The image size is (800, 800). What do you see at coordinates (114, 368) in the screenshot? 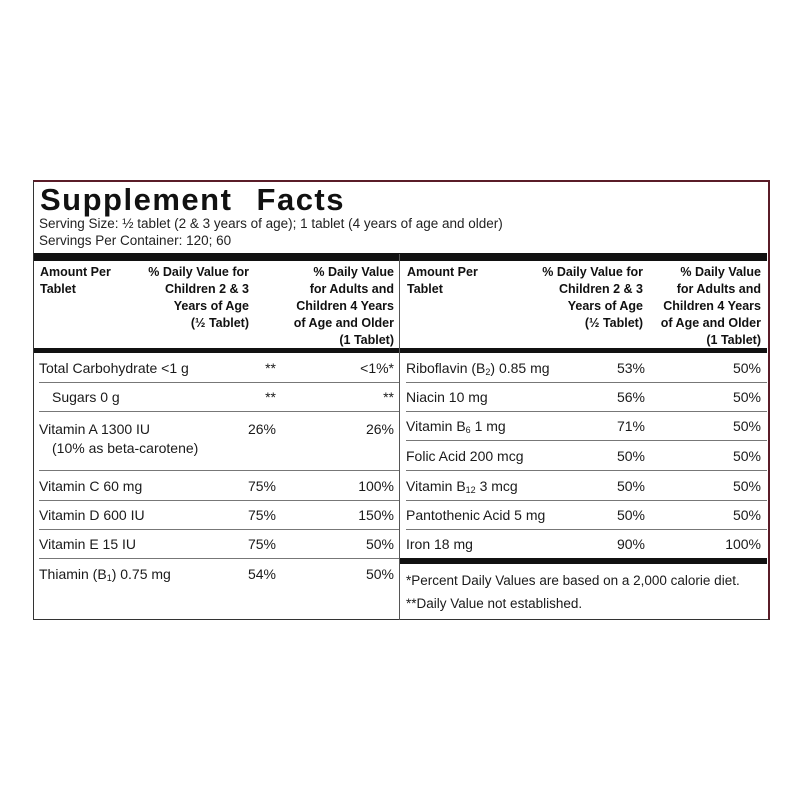
I see `nutrient-name: Total Carbohydrate <1 g` at bounding box center [114, 368].